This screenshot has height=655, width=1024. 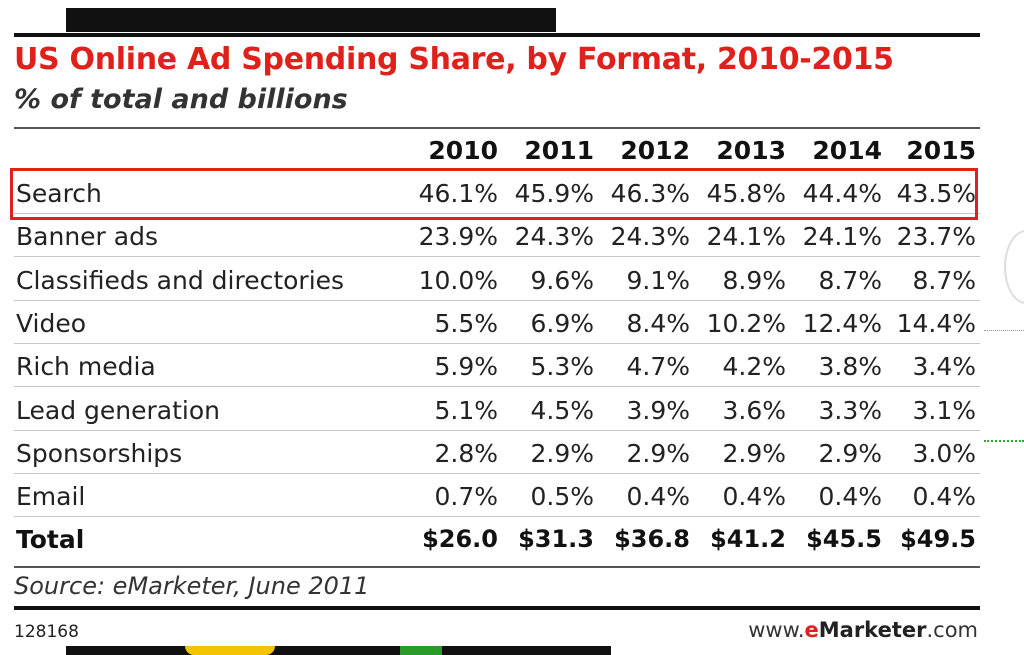 What do you see at coordinates (652, 539) in the screenshot?
I see `total-cell: $36.8` at bounding box center [652, 539].